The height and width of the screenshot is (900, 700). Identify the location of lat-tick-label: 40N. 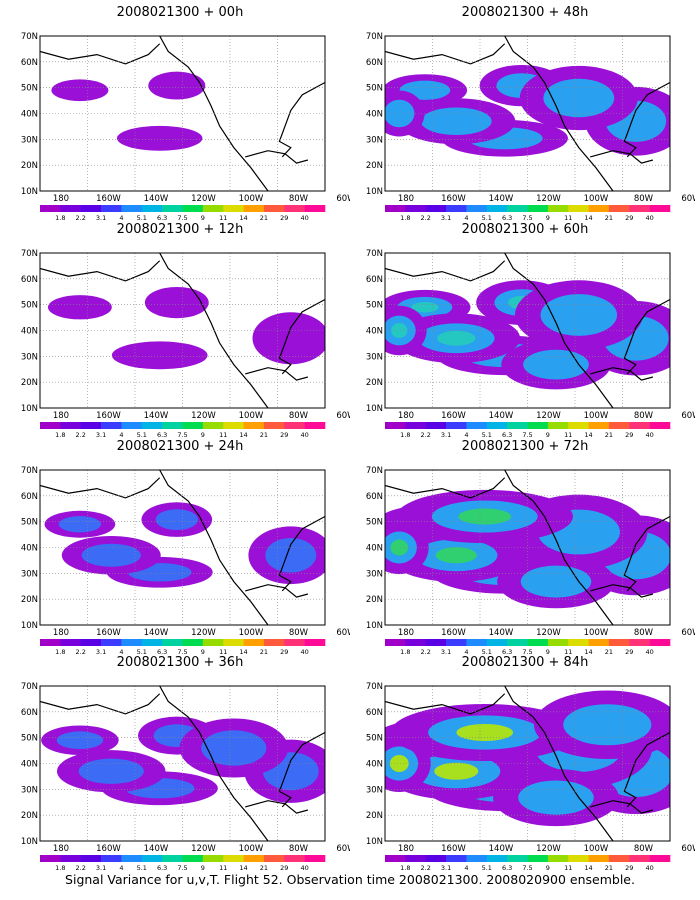
(374, 549).